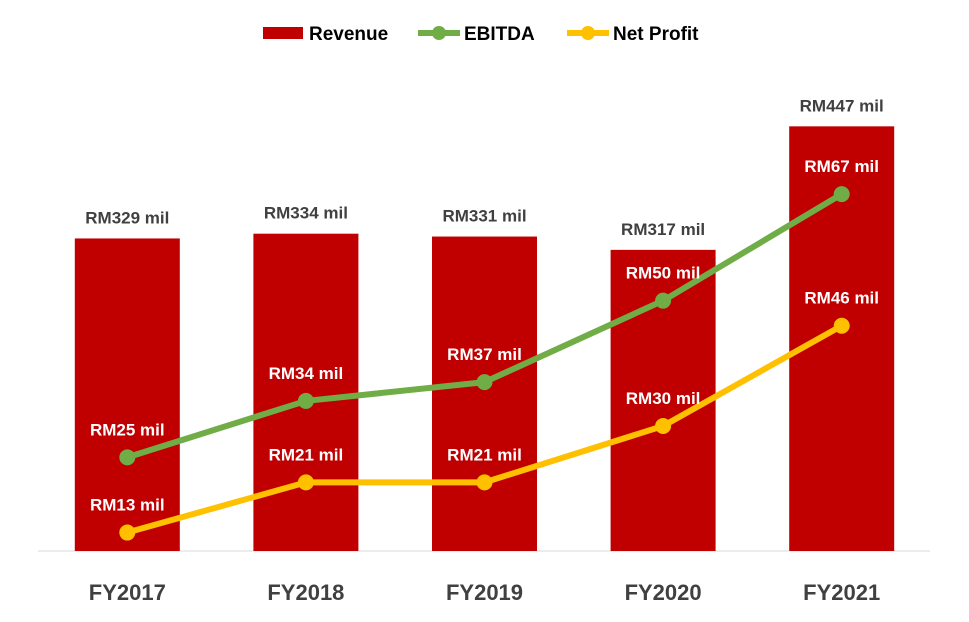  Describe the element at coordinates (484, 216) in the screenshot. I see `revenue-label-fy2019: RM331 mil` at that location.